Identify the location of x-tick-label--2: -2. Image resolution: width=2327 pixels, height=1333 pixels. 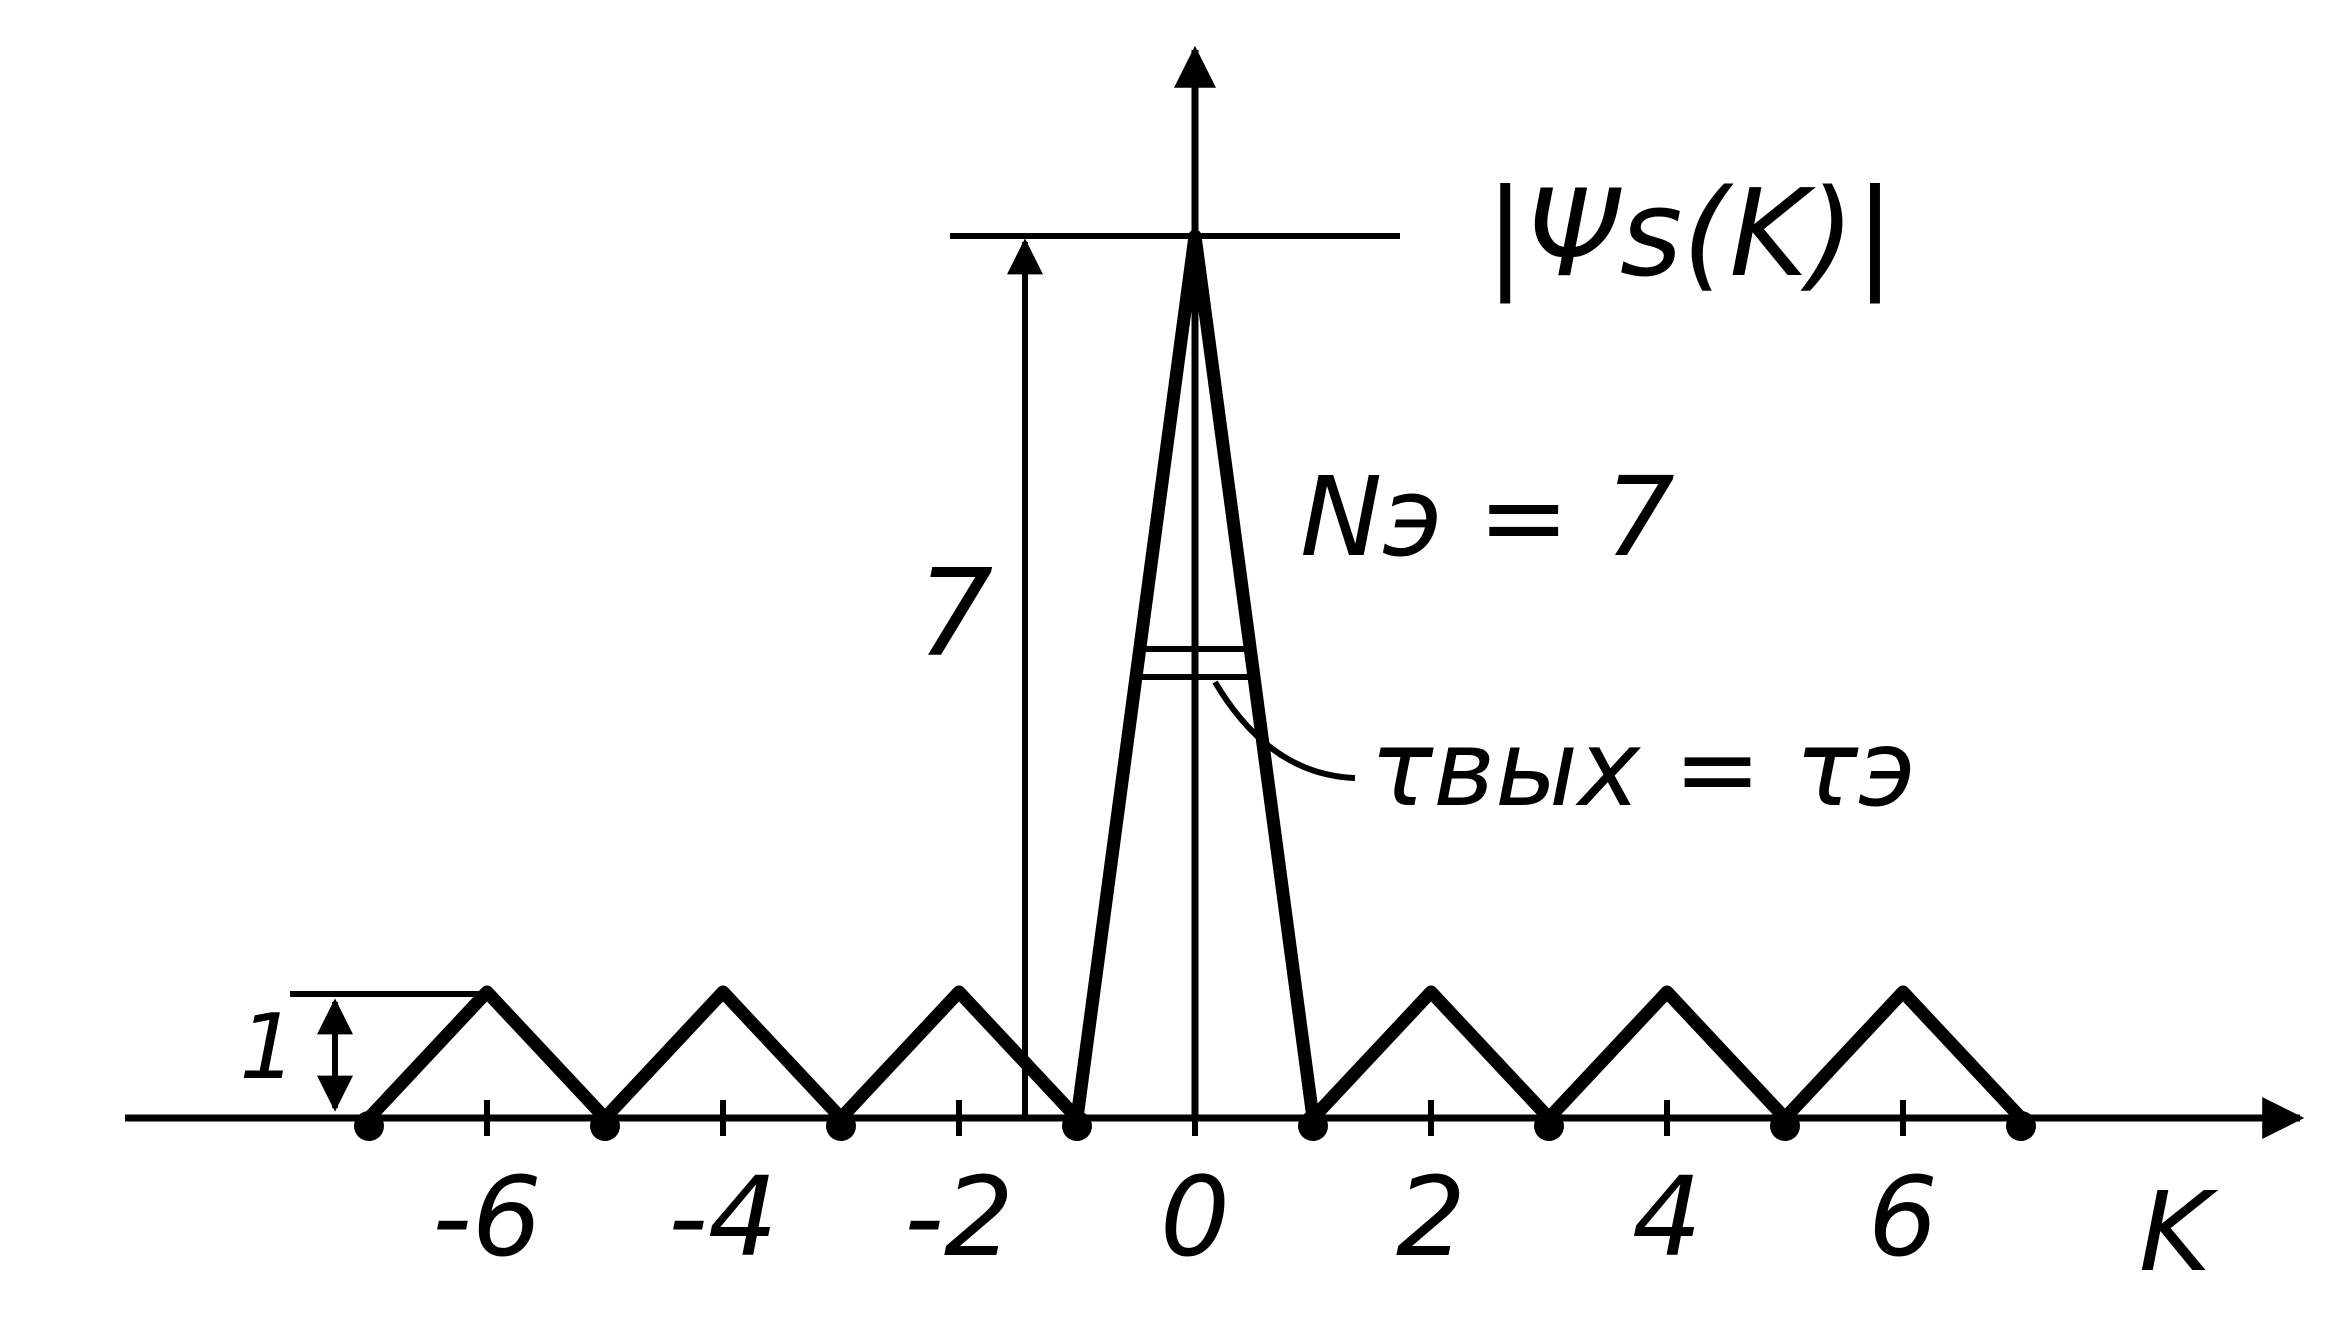
(959, 1217).